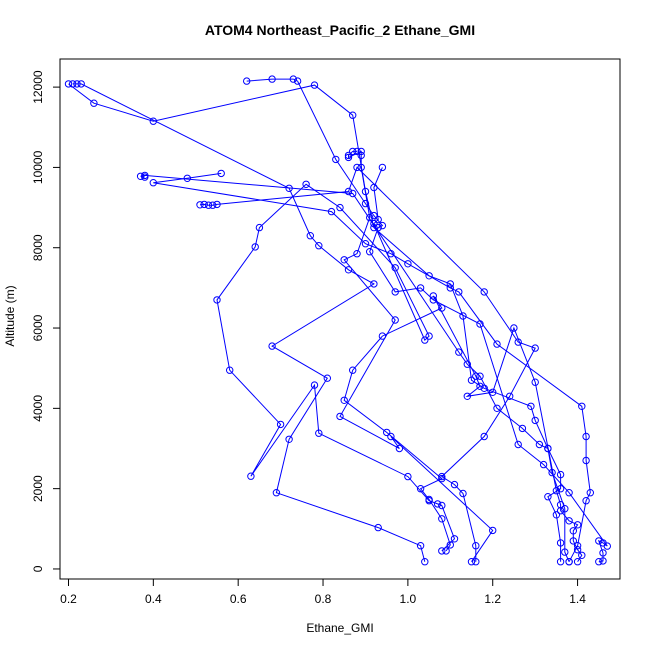 This screenshot has height=655, width=650. Describe the element at coordinates (38, 167) in the screenshot. I see `y-tick-label: 10000` at that location.